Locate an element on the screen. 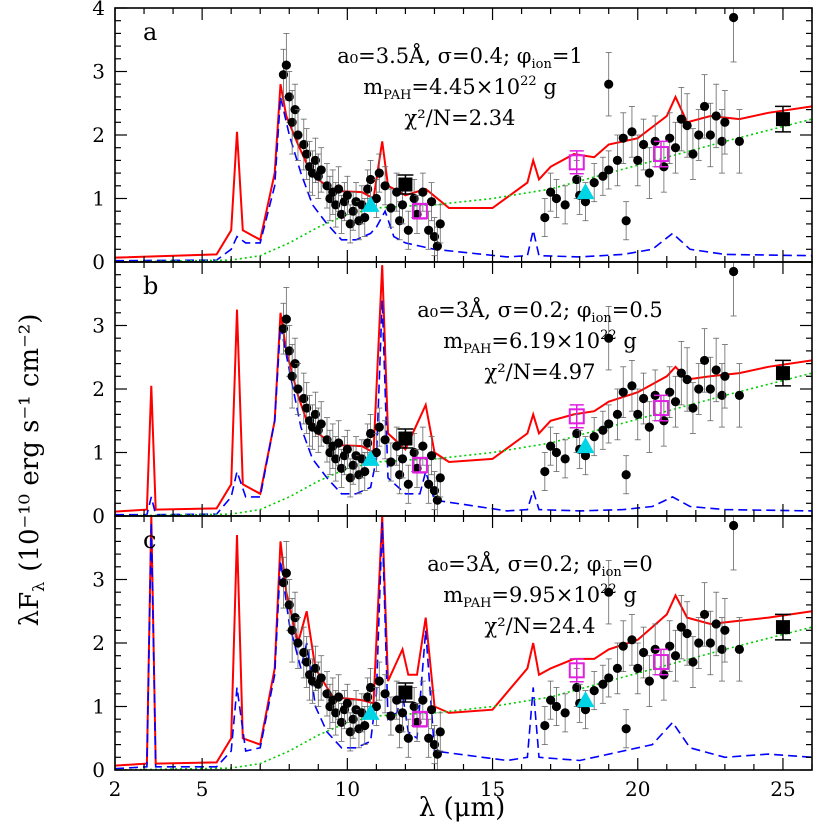  panel-letter: b is located at coordinates (150, 286).